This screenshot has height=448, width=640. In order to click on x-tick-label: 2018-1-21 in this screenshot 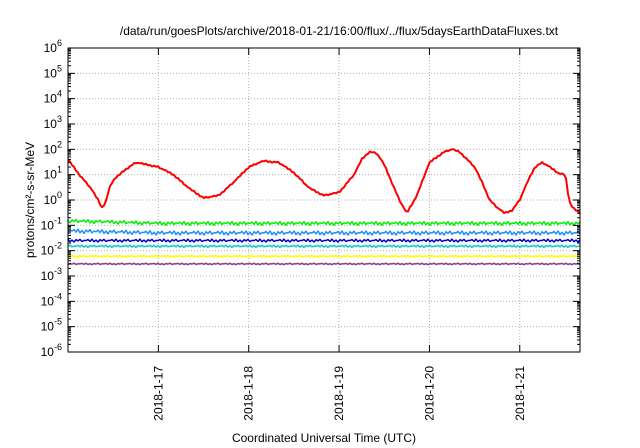, I will do `click(520, 393)`.